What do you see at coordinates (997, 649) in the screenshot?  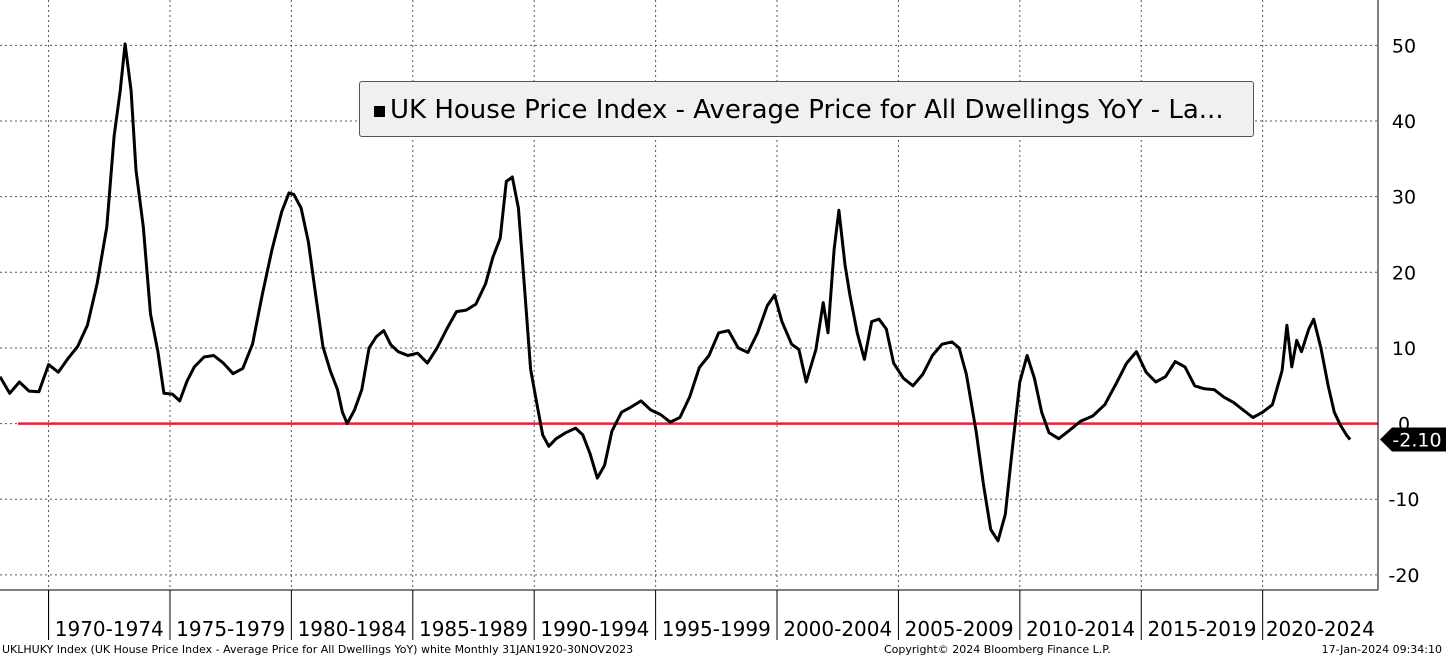 I see `footer-copyright: Copyright© 2024 Bloomberg Finance L.P.` at bounding box center [997, 649].